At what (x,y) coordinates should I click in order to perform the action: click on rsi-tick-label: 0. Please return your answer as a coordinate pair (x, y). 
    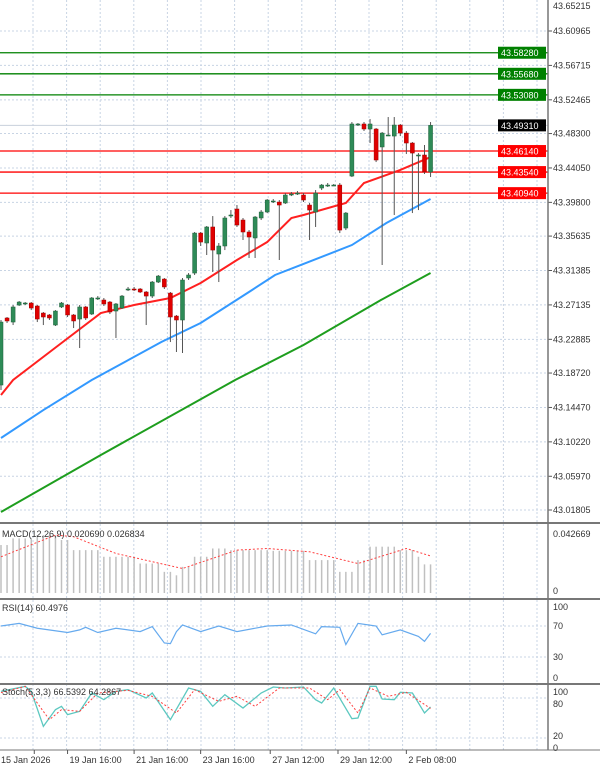
    Looking at the image, I should click on (555, 678).